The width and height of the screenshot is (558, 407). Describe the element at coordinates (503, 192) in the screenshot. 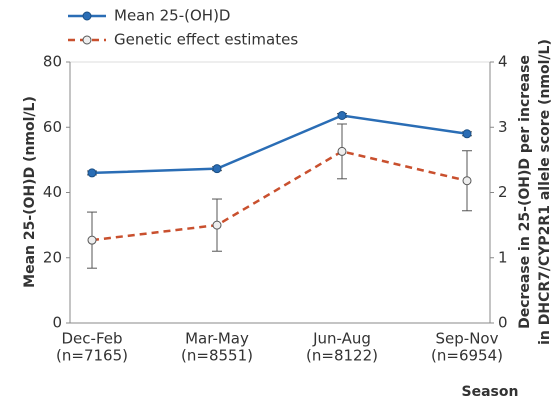

I see `y2-tick-label: 2` at that location.